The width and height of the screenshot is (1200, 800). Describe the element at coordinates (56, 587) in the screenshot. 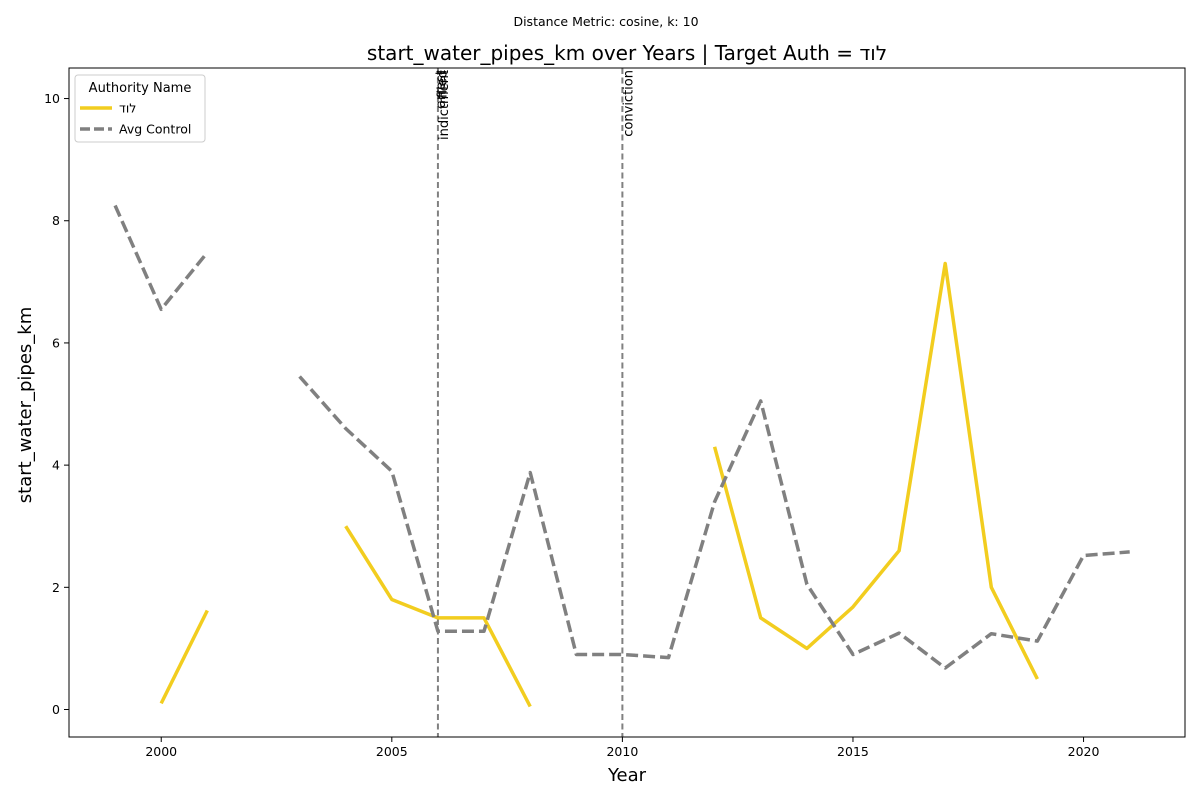

I see `y-tick-label-2: 2` at that location.